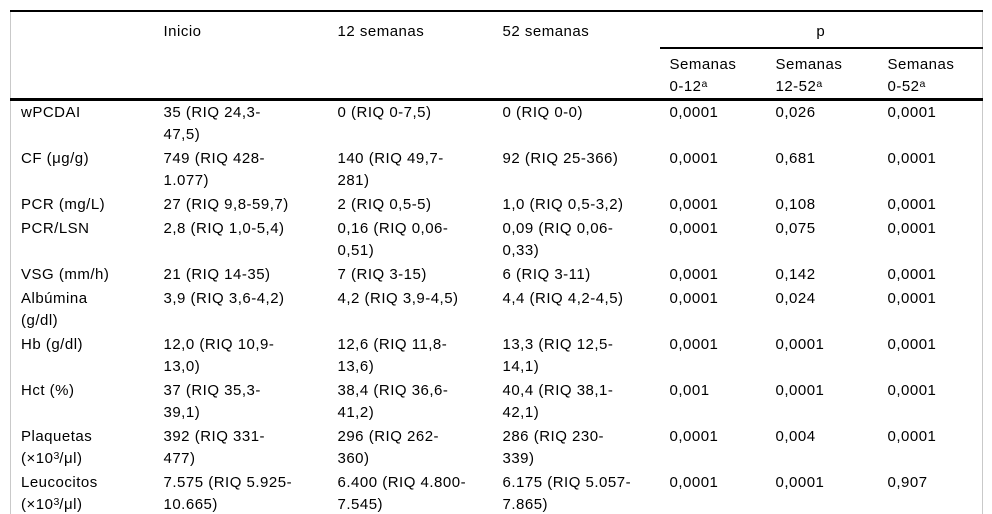 This screenshot has height=514, width=992. Describe the element at coordinates (388, 447) in the screenshot. I see `cell-12-semanas: 296 (RIQ 262- 360)` at that location.